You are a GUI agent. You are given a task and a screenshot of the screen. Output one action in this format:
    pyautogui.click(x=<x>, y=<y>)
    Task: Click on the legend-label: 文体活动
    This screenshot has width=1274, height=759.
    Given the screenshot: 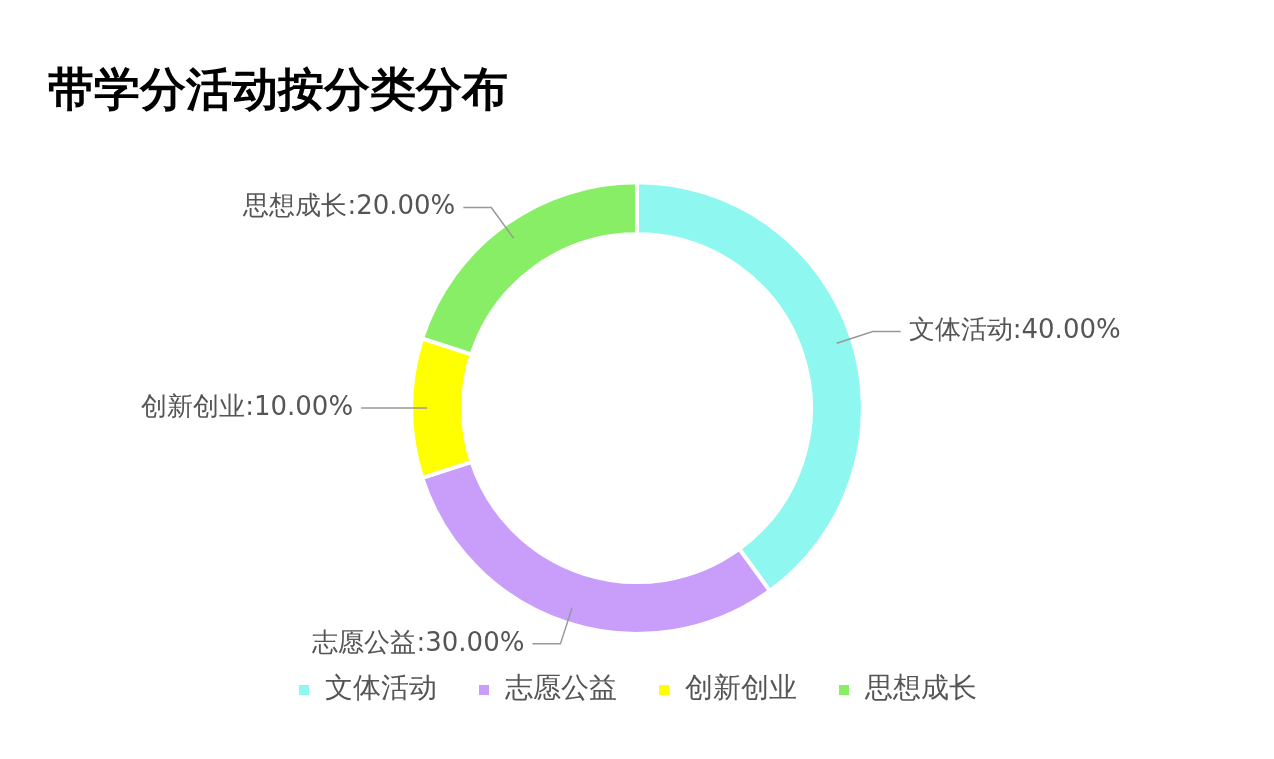 What is the action you would take?
    pyautogui.click(x=381, y=688)
    